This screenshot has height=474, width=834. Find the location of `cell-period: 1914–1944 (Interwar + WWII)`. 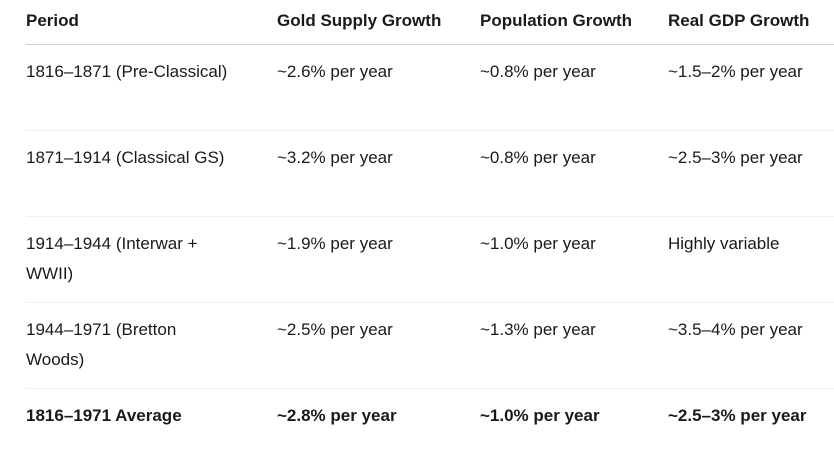

cell-period: 1914–1944 (Interwar + WWII) is located at coordinates (151, 258).